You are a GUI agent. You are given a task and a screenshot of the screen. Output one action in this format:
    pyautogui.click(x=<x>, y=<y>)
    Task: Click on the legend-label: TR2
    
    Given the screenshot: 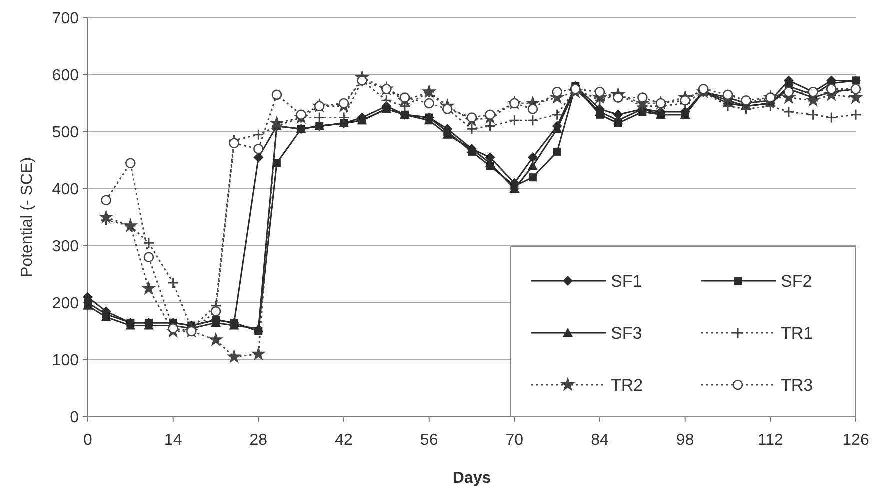 What is the action you would take?
    pyautogui.click(x=627, y=385)
    